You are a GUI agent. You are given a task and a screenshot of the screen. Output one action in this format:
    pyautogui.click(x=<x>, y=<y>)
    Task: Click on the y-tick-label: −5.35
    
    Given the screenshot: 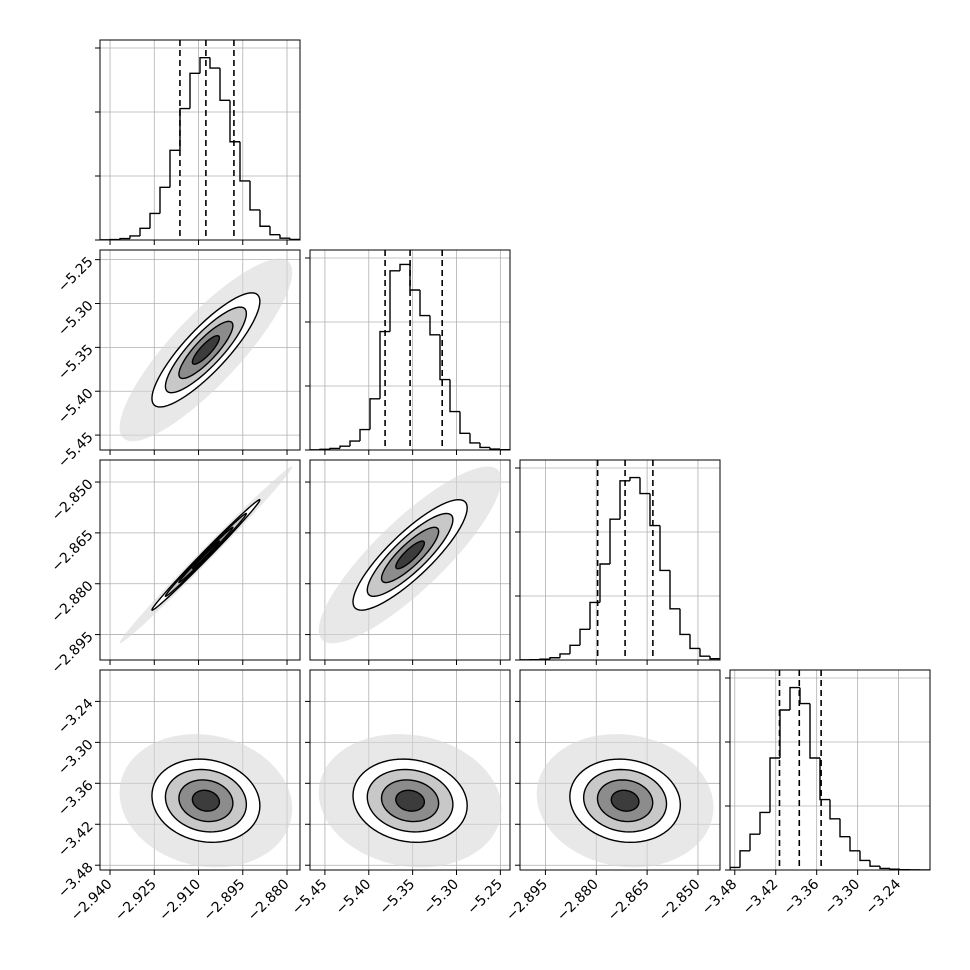 What is the action you would take?
    pyautogui.click(x=76, y=363)
    